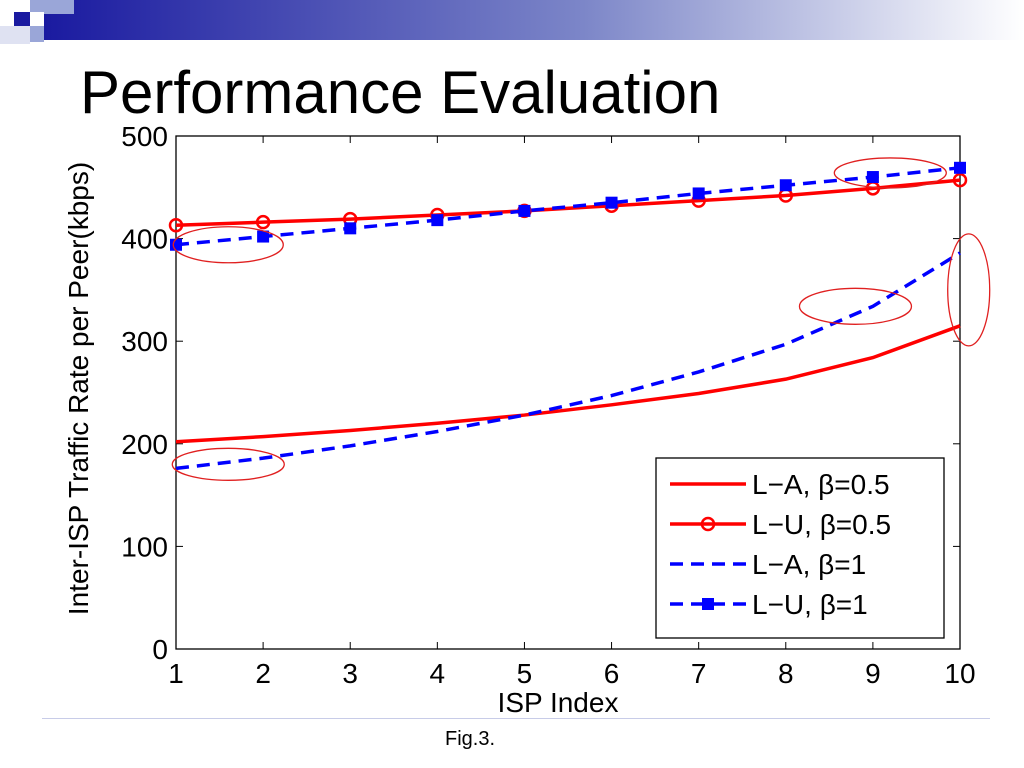 This screenshot has width=1024, height=768. I want to click on legend-marker-circle, so click(708, 524).